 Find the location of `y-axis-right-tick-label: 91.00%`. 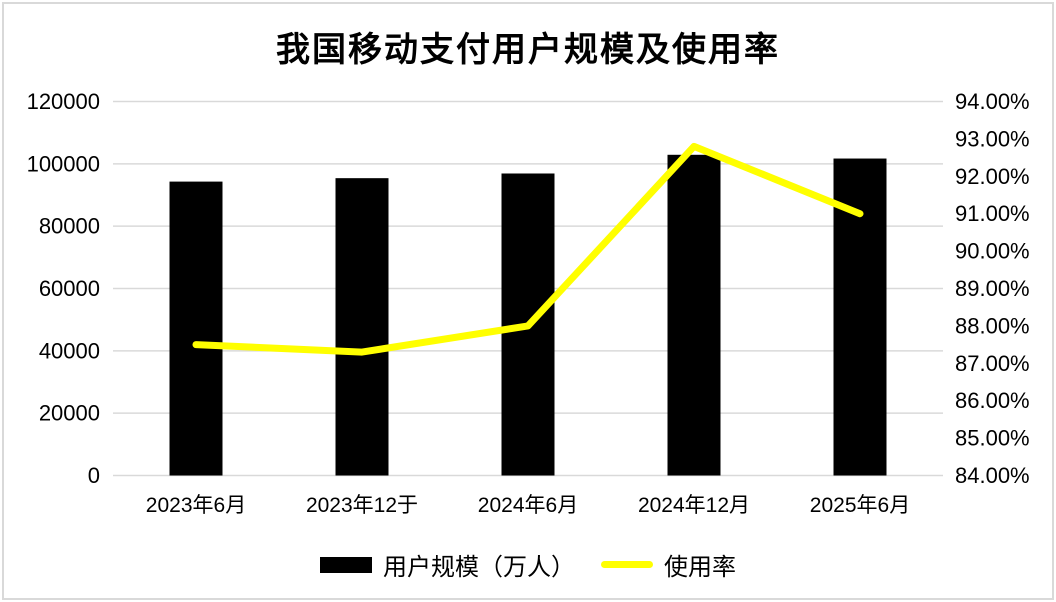

y-axis-right-tick-label: 91.00% is located at coordinates (992, 213).